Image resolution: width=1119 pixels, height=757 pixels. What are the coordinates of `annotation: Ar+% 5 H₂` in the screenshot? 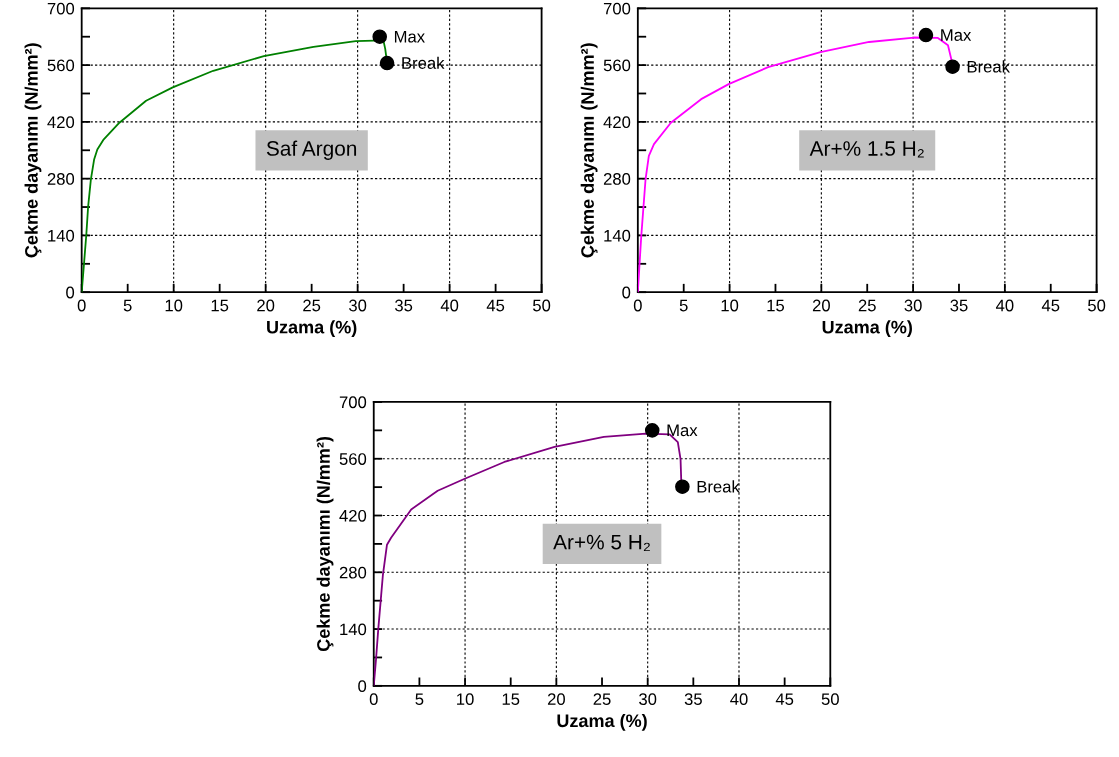 It's located at (601, 543).